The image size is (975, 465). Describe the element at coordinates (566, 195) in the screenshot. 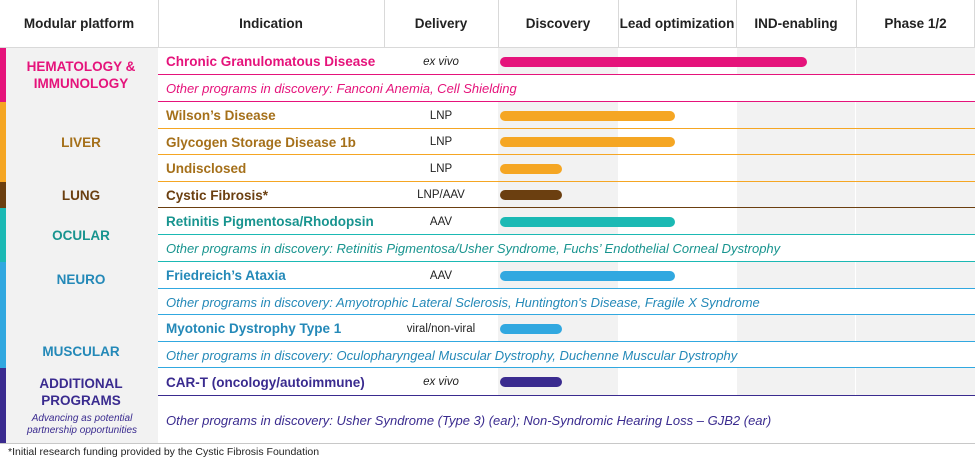

I see `program-row: Cystic Fibrosis* LNP/AAV` at that location.